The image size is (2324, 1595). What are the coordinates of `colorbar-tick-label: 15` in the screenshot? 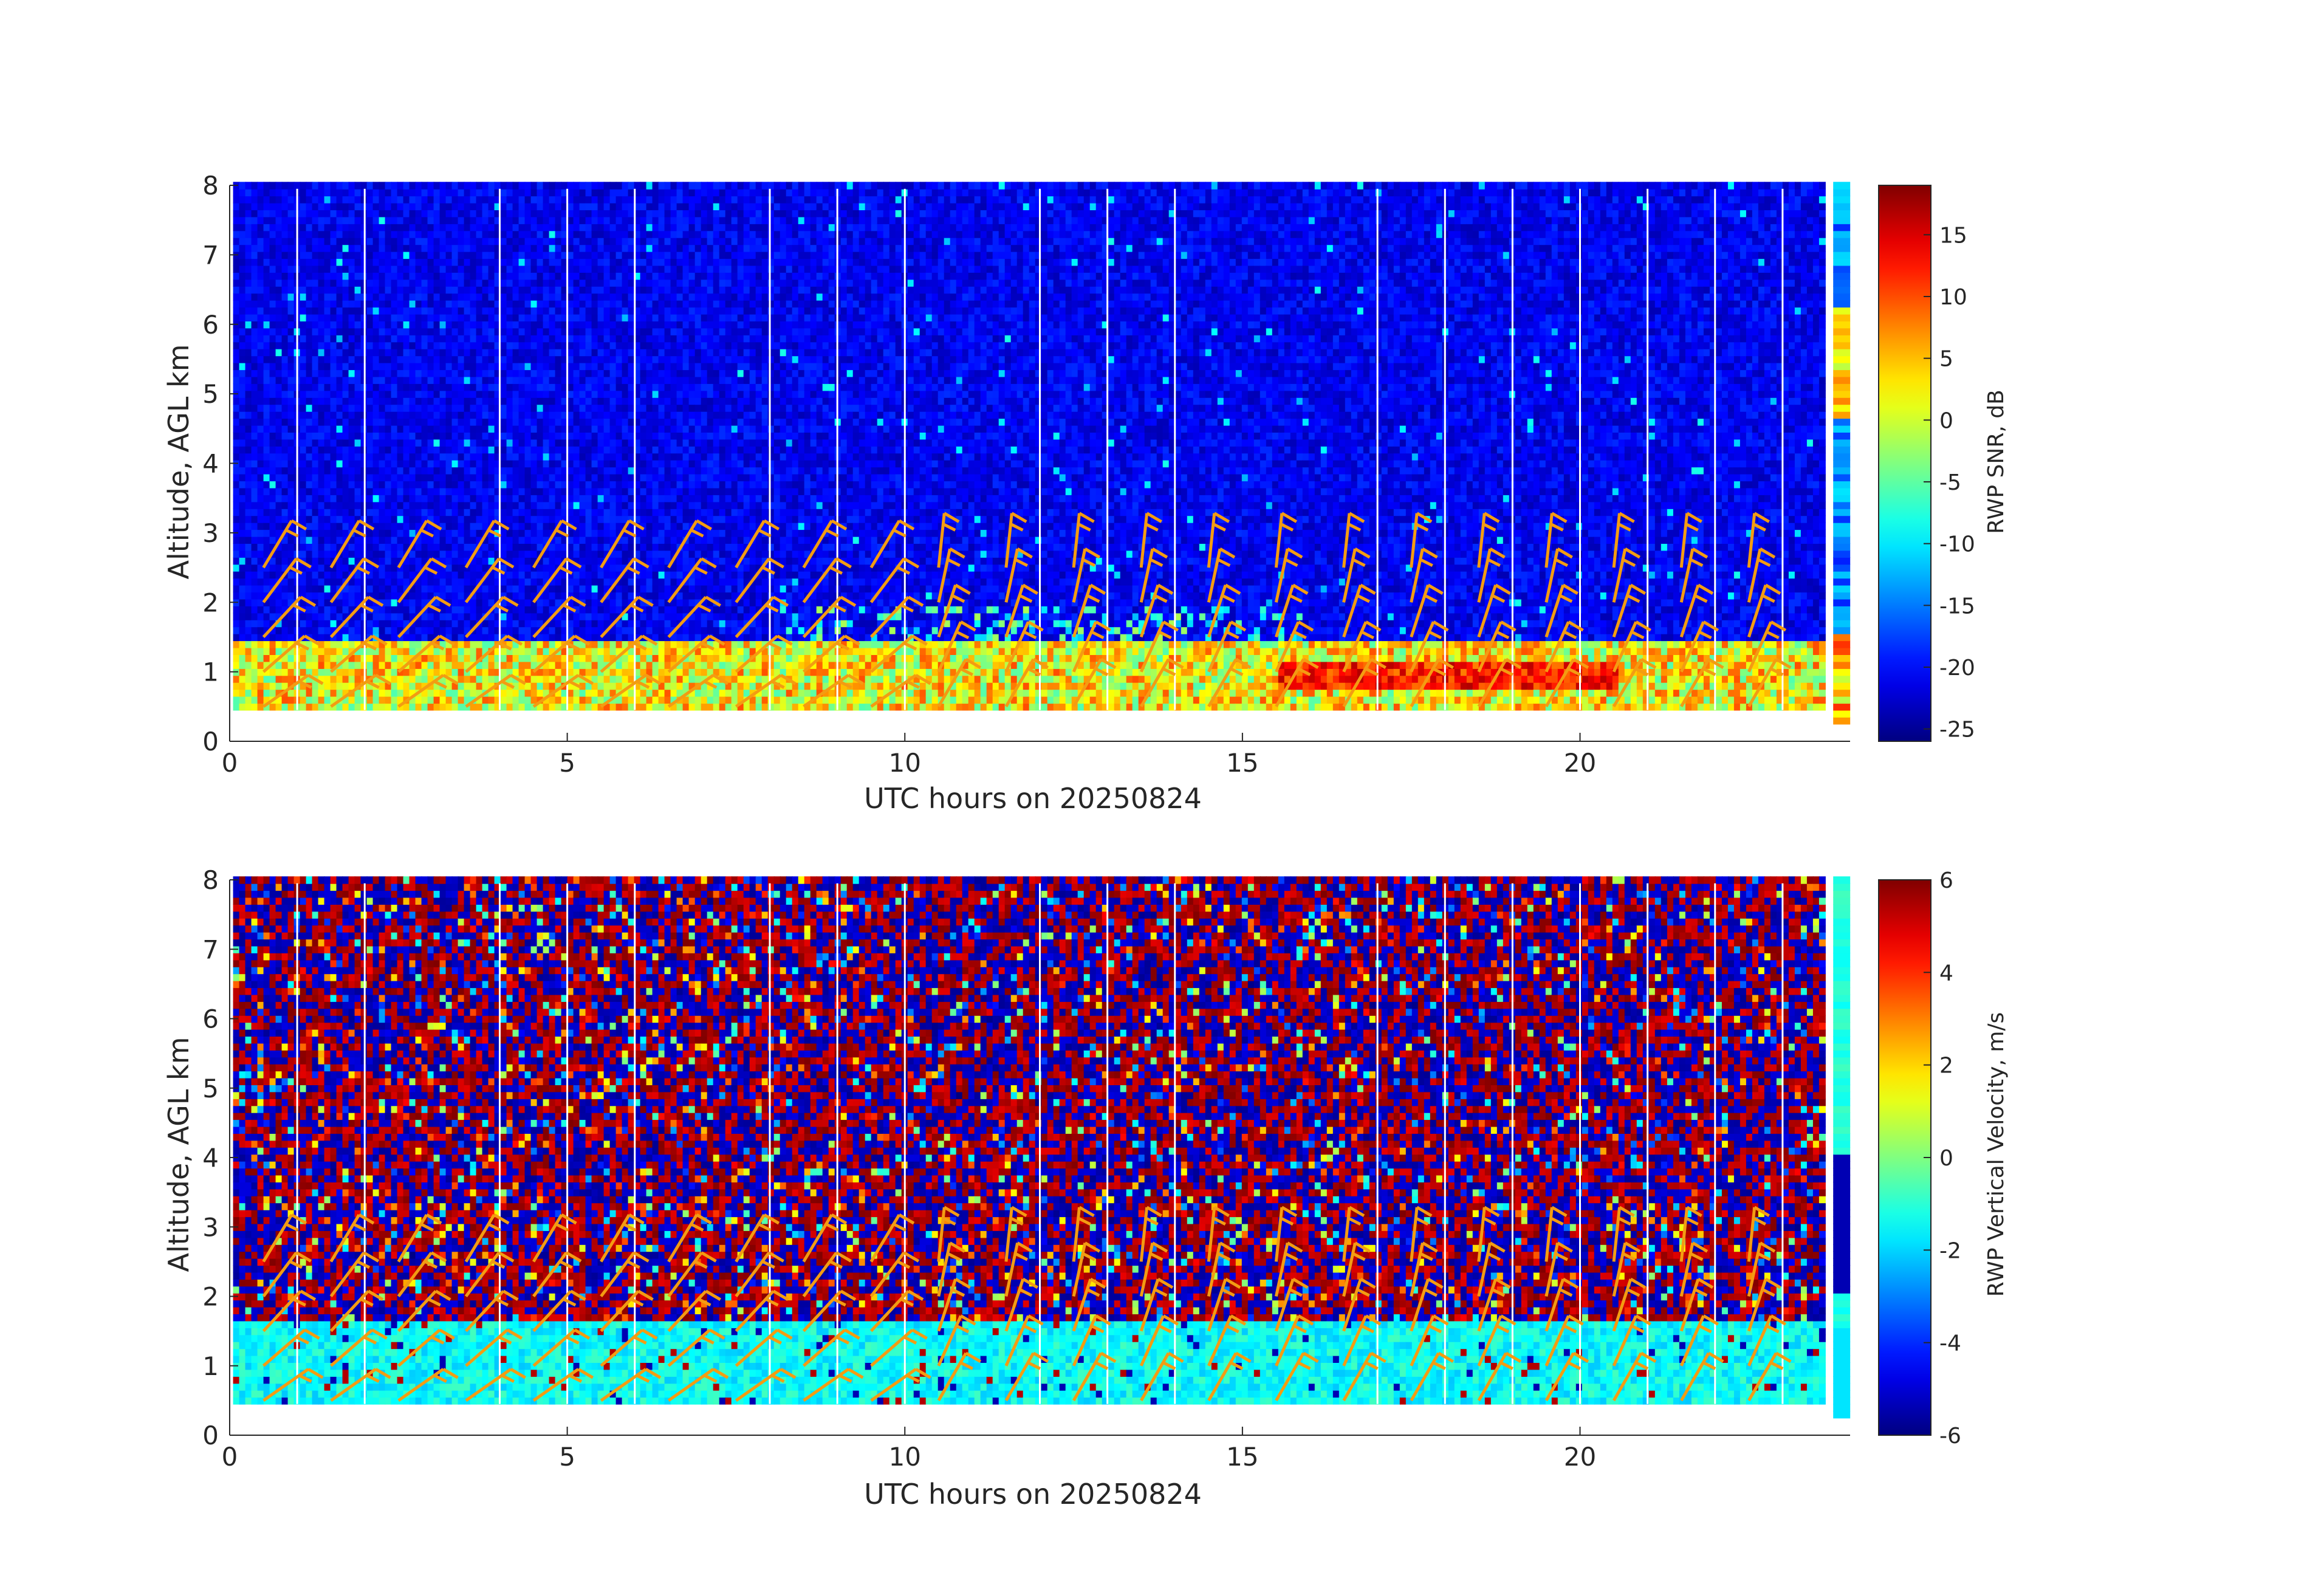 It's located at (1953, 235).